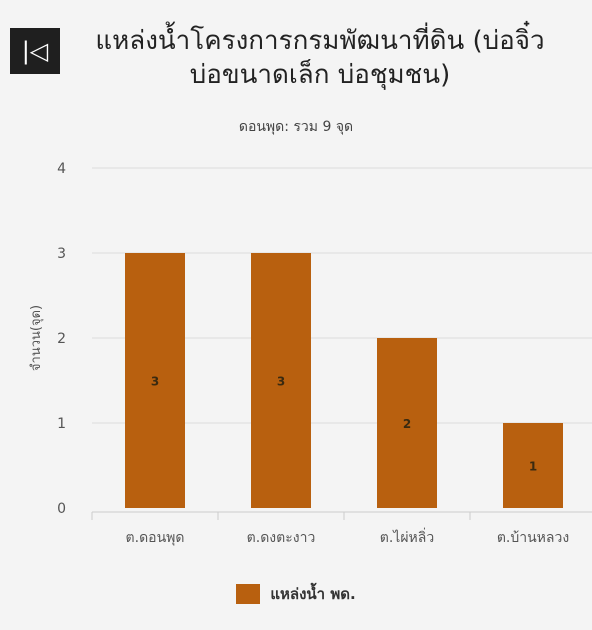 This screenshot has width=592, height=630. What do you see at coordinates (61, 424) in the screenshot?
I see `y-tick-label: 1` at bounding box center [61, 424].